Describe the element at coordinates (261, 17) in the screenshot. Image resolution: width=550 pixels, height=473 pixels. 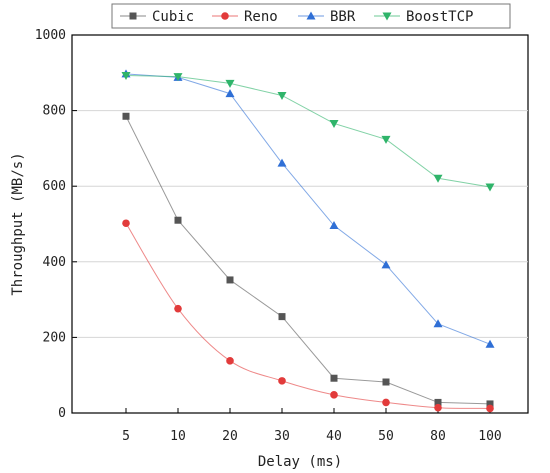
I see `legend-label: Reno` at that location.